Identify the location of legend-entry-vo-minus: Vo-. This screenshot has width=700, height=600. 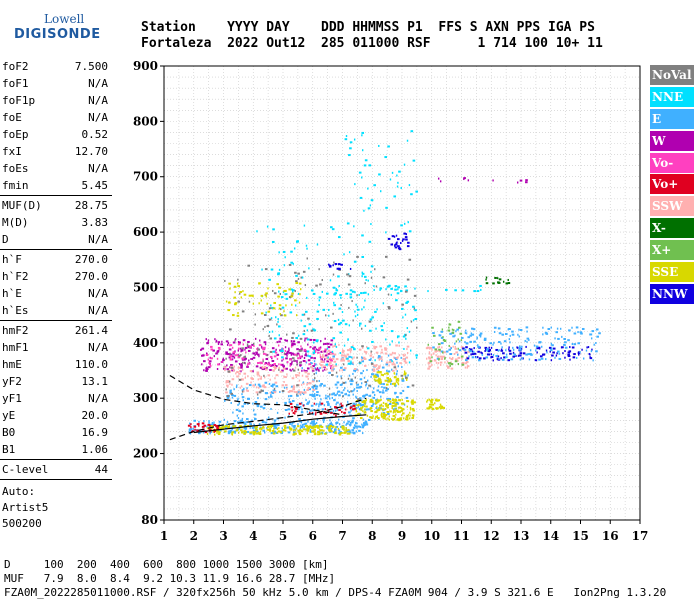
(672, 162).